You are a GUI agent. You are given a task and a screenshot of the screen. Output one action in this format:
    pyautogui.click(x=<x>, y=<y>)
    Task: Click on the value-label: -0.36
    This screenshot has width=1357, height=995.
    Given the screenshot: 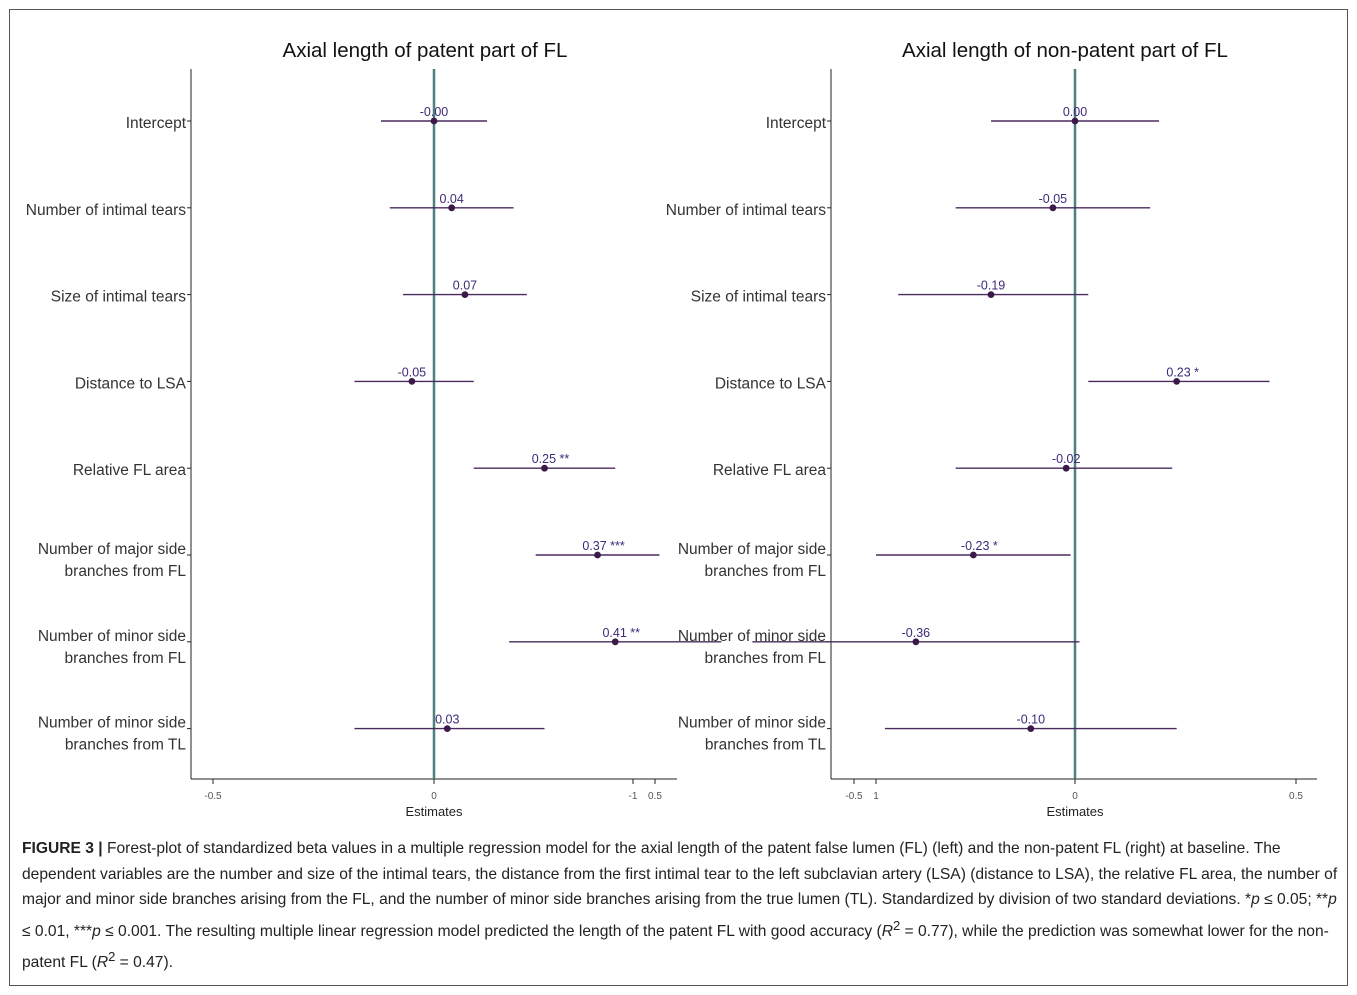 What is the action you would take?
    pyautogui.click(x=916, y=633)
    